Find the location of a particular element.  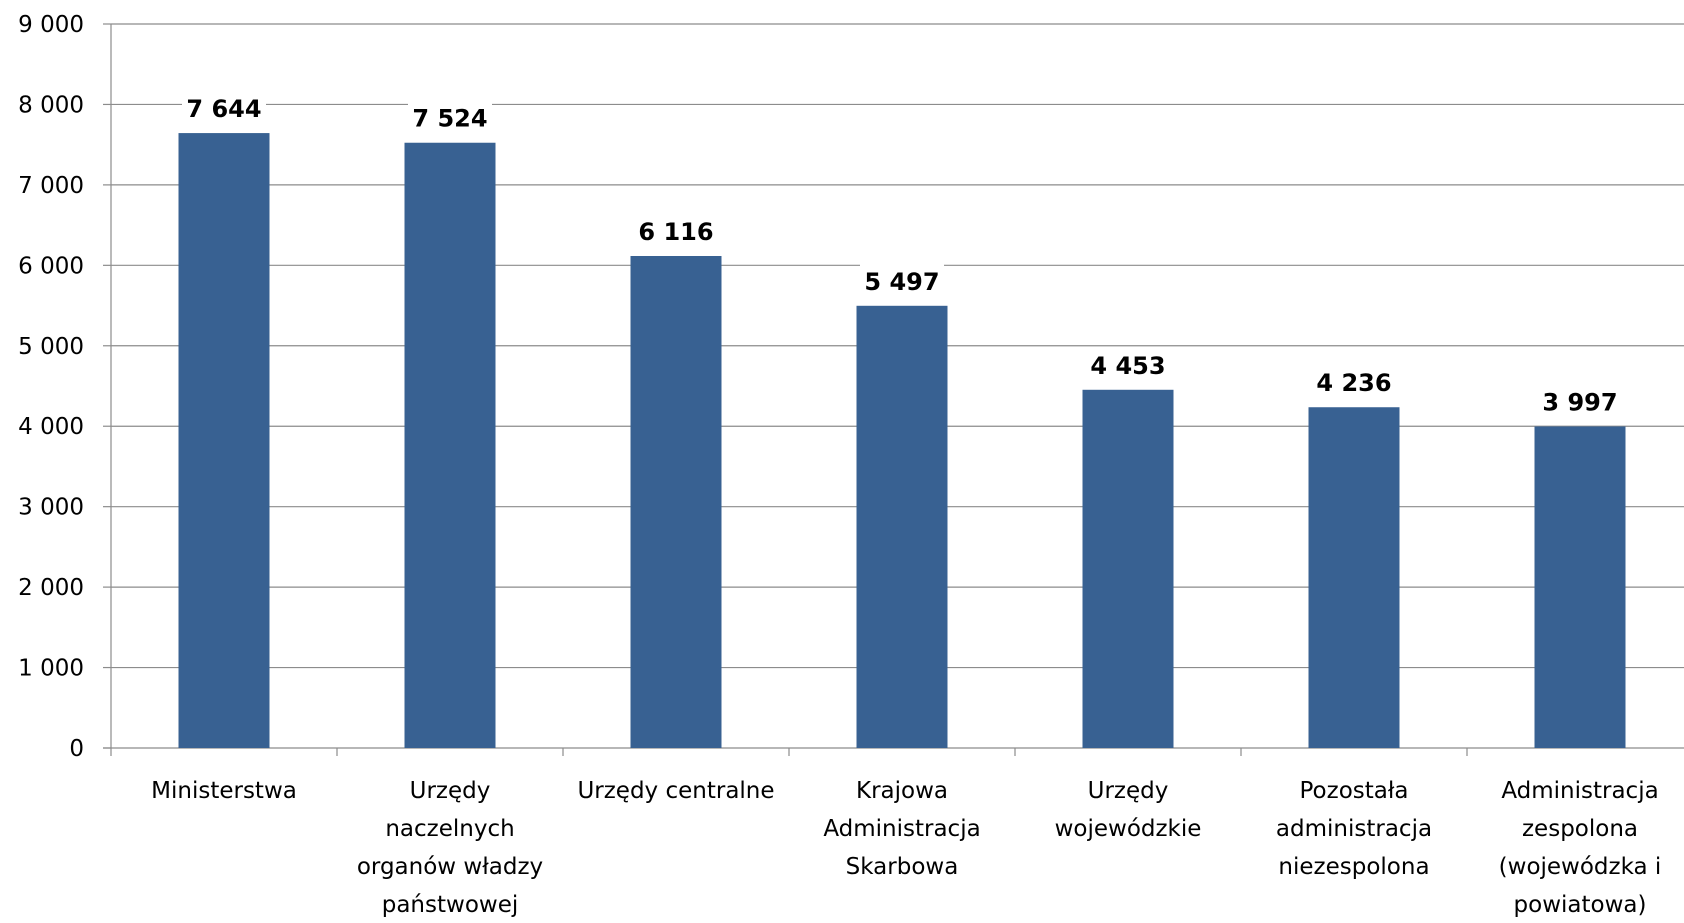

category-label: naczelnych is located at coordinates (449, 829).